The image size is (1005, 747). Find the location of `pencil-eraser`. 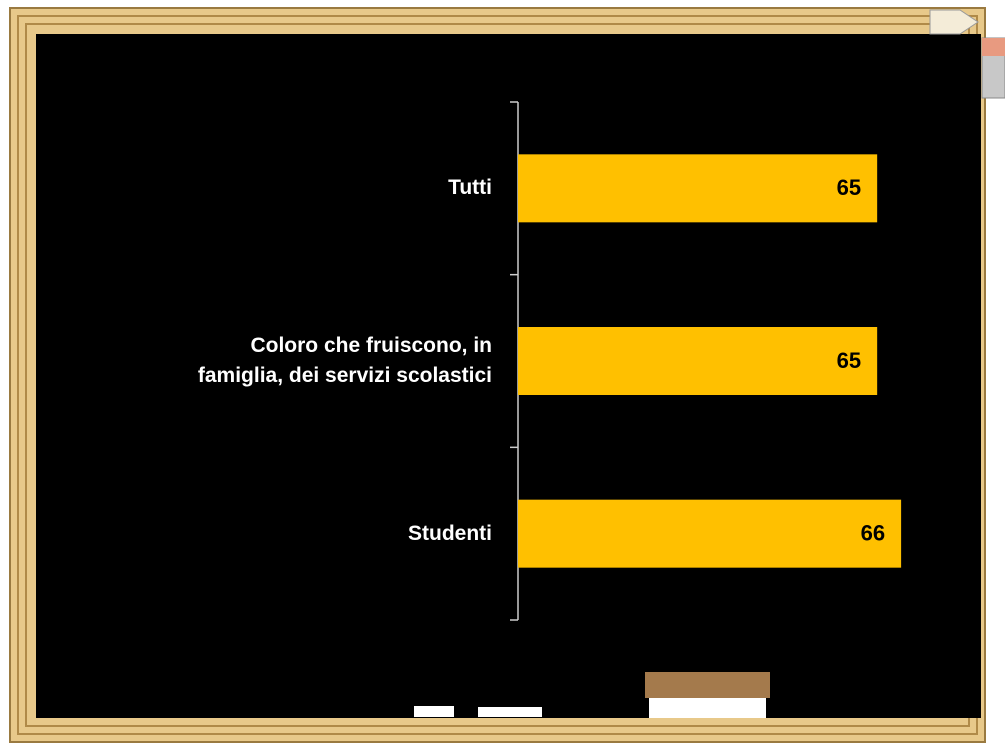

pencil-eraser is located at coordinates (993, 47).